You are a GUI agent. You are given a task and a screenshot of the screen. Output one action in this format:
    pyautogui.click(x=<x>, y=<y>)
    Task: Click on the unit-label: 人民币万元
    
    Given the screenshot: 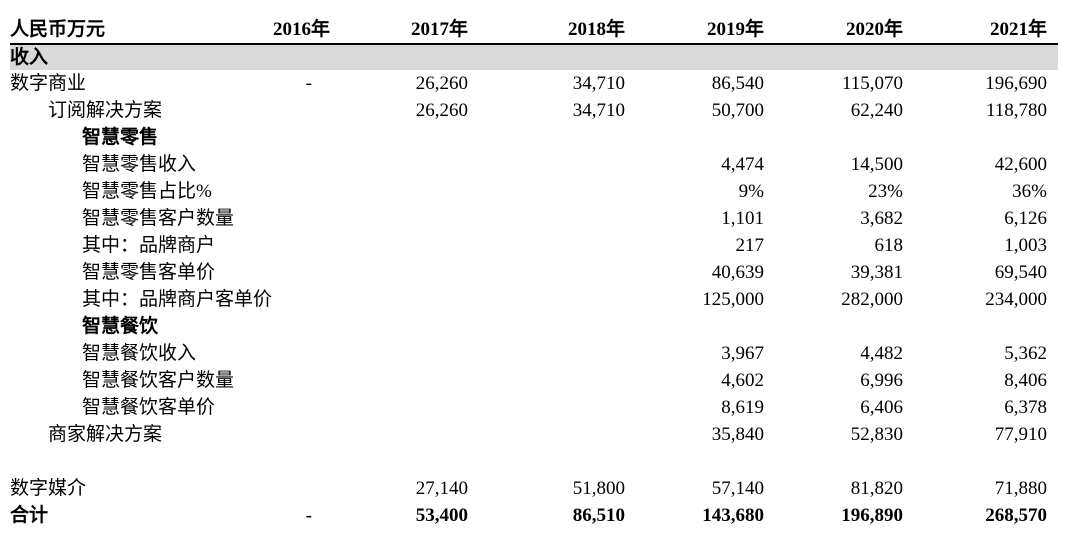 What is the action you would take?
    pyautogui.click(x=105, y=28)
    